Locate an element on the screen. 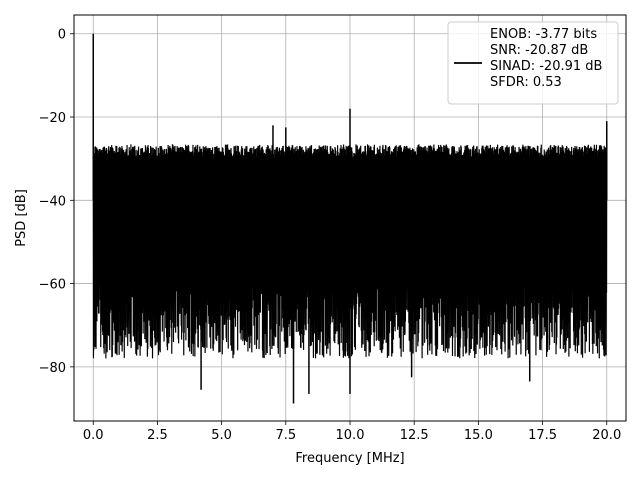  legend-label-line: SINAD: -20.91 dB is located at coordinates (546, 66).